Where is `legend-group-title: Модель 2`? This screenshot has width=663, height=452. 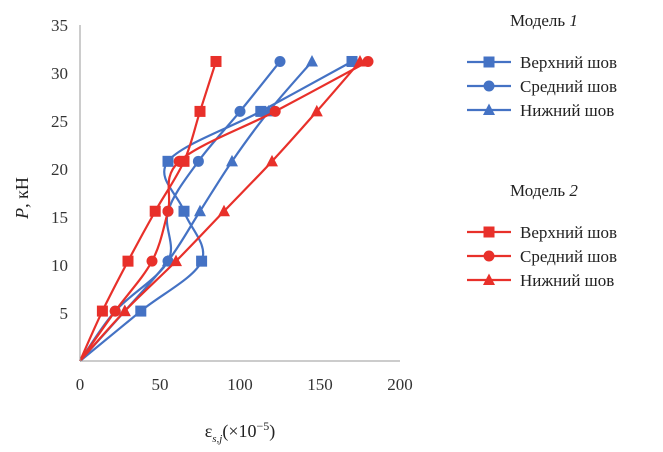
legend-group-title: Модель 2 is located at coordinates (544, 190).